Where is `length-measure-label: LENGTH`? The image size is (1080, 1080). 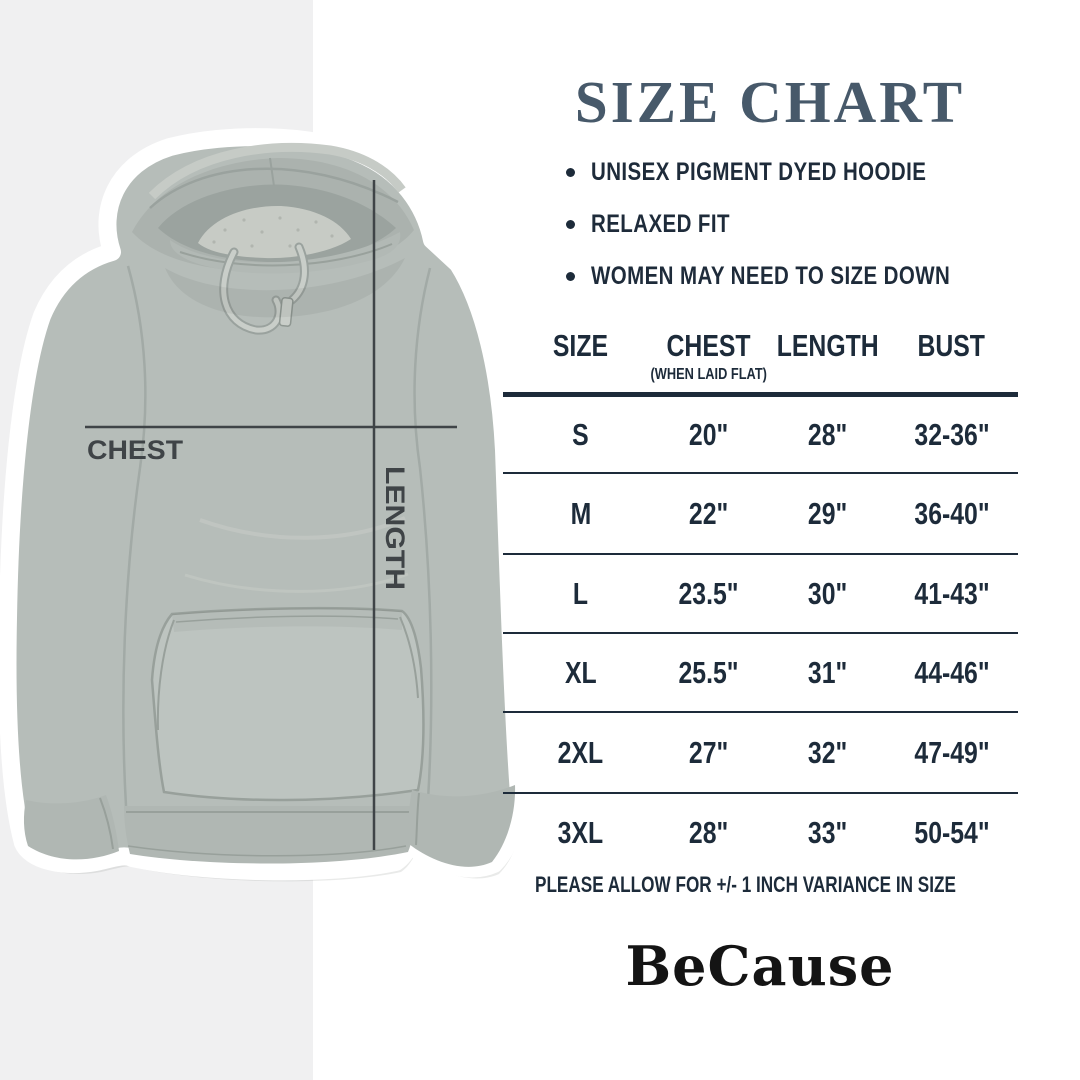
length-measure-label: LENGTH is located at coordinates (395, 528).